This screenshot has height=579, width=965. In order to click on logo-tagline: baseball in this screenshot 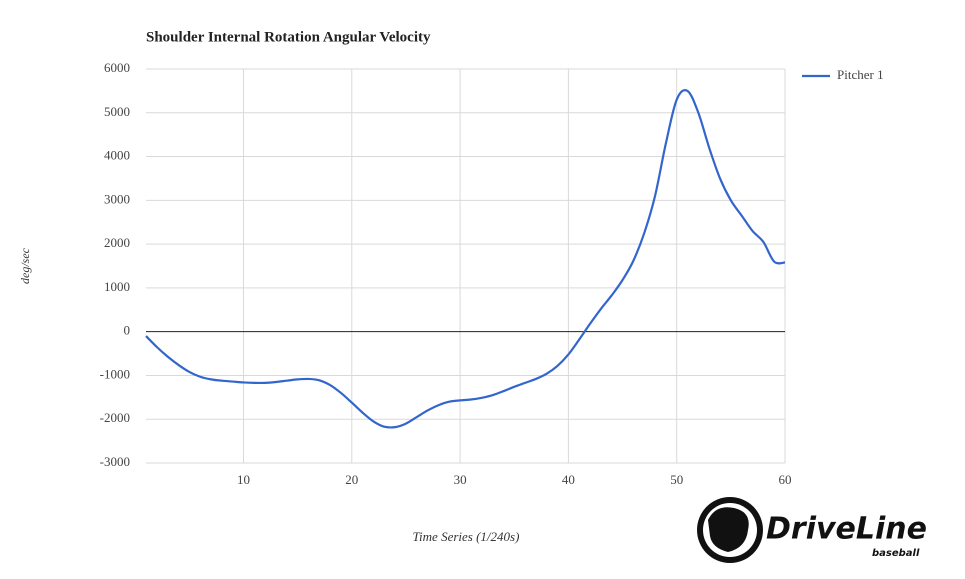, I will do `click(896, 553)`.